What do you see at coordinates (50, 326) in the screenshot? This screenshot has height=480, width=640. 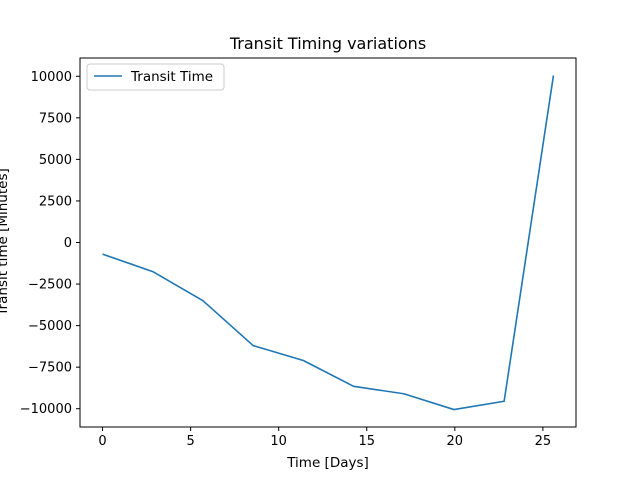 I see `y-tick-label: −5000` at bounding box center [50, 326].